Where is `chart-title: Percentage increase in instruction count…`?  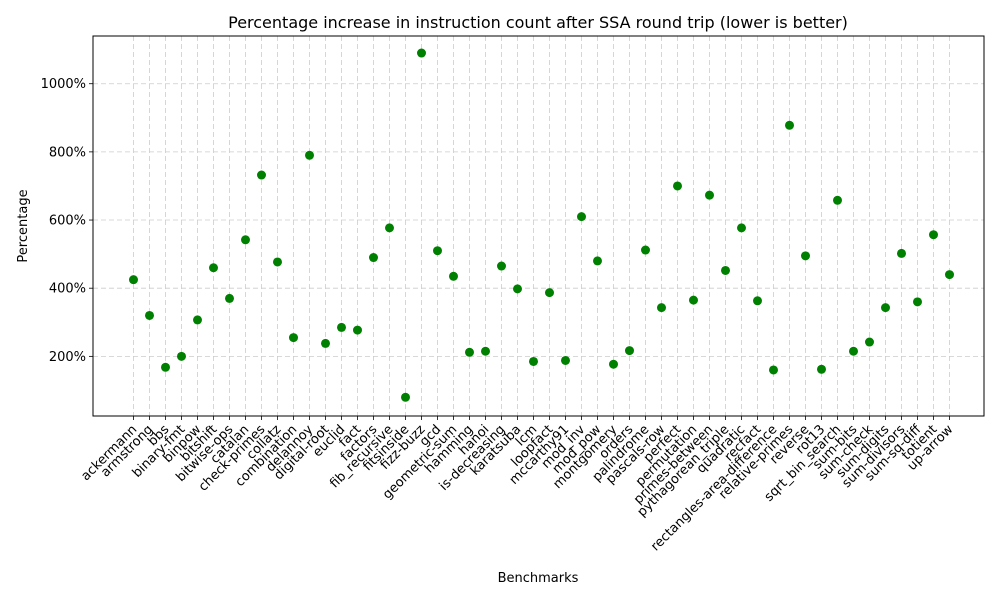
chart-title: Percentage increase in instruction count… is located at coordinates (538, 22).